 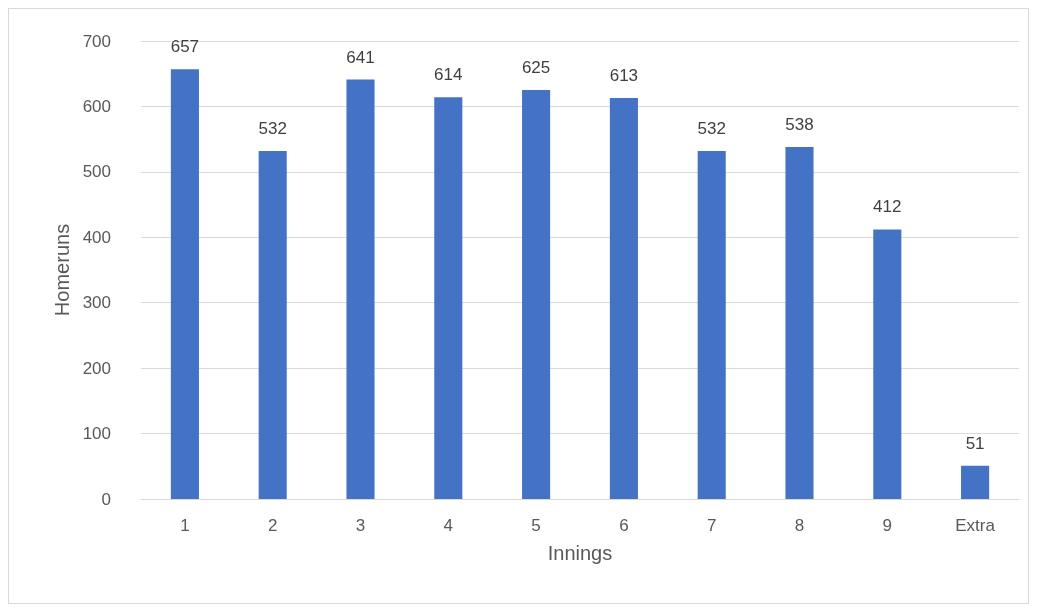 I want to click on y-axis-title: Homeruns, so click(x=61, y=270).